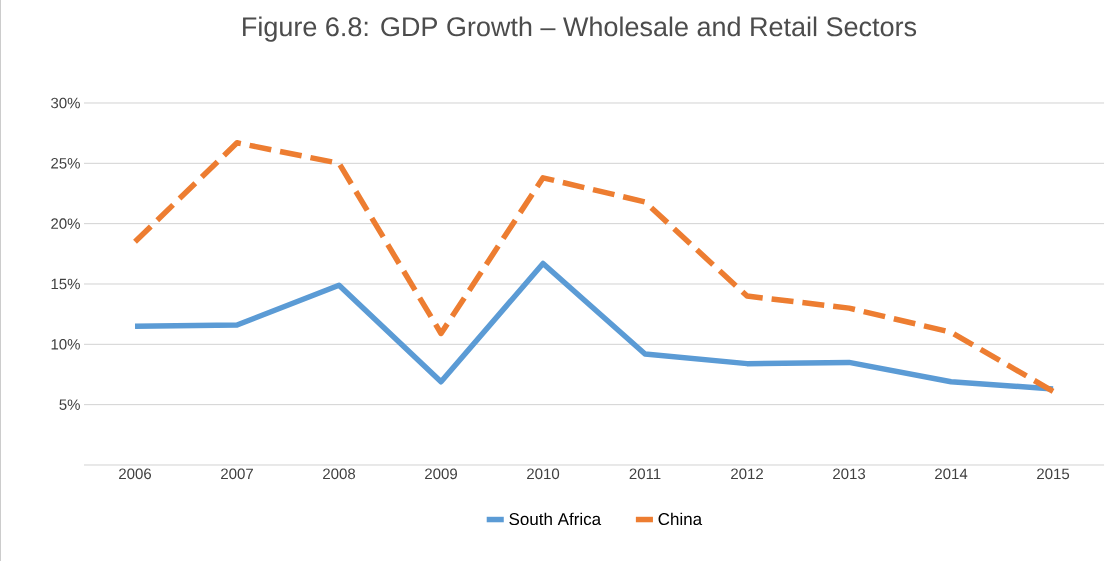  I want to click on y-tick-label: 30%, so click(65, 103).